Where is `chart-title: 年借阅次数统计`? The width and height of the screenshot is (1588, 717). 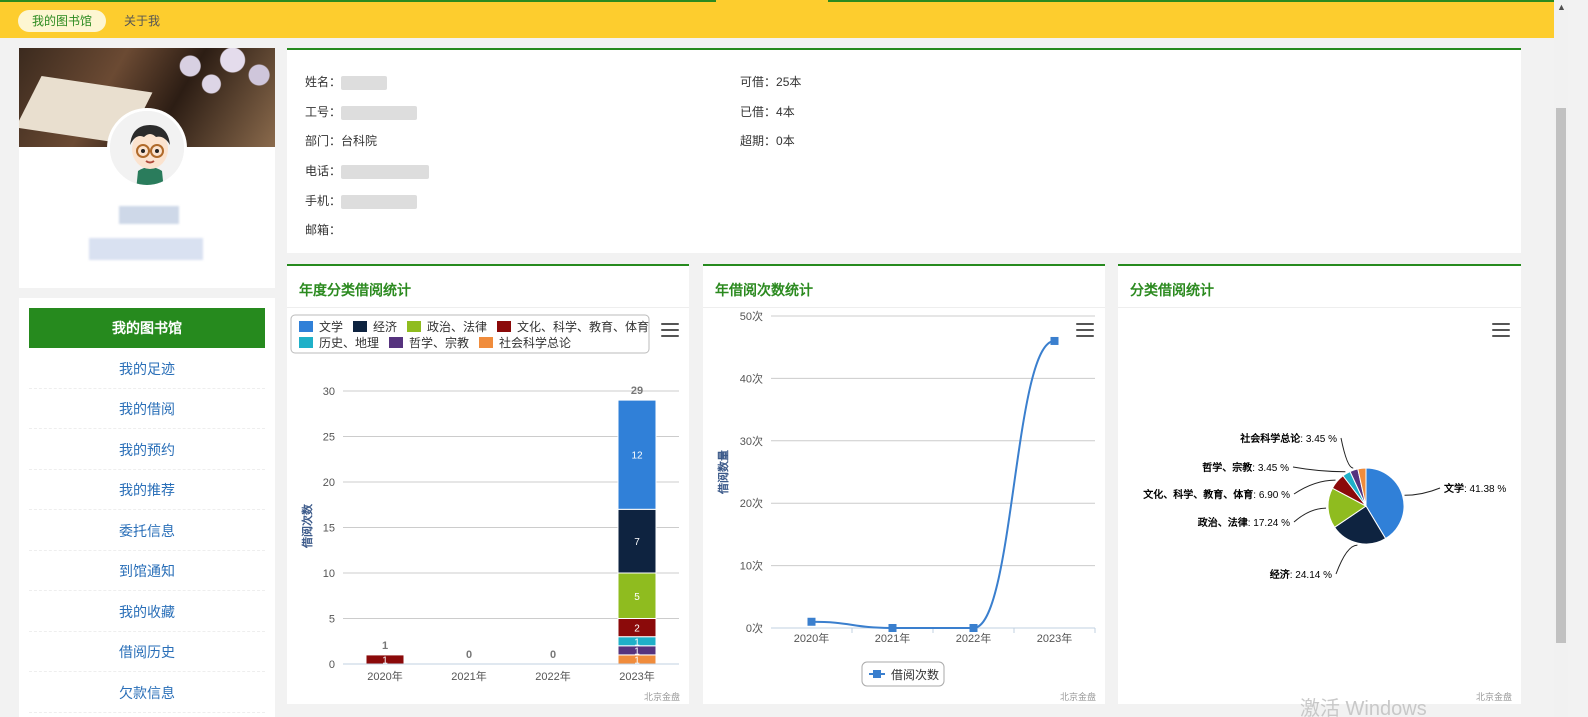
chart-title: 年借阅次数统计 is located at coordinates (764, 290).